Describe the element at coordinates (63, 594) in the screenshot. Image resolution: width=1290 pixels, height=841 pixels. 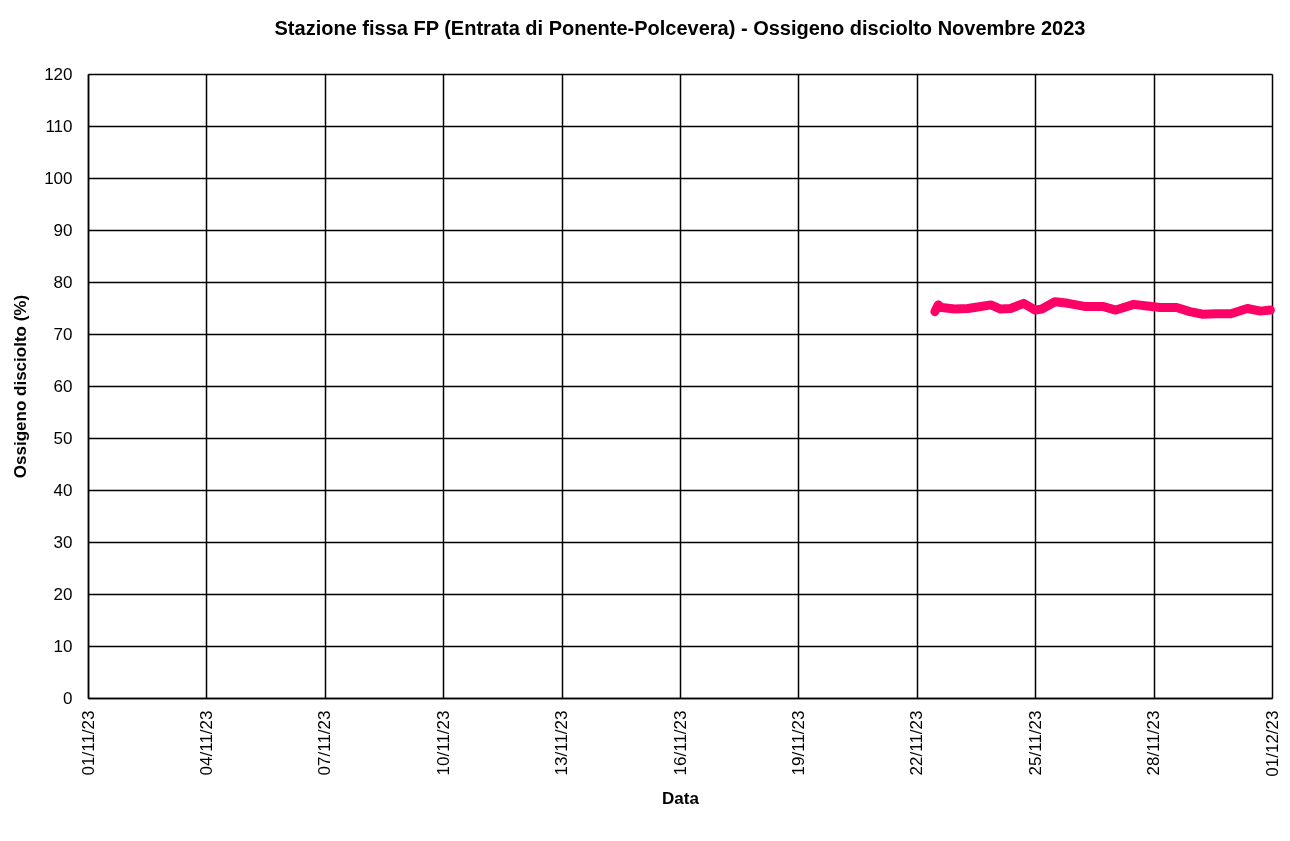
I see `y-tick-label: 20` at that location.